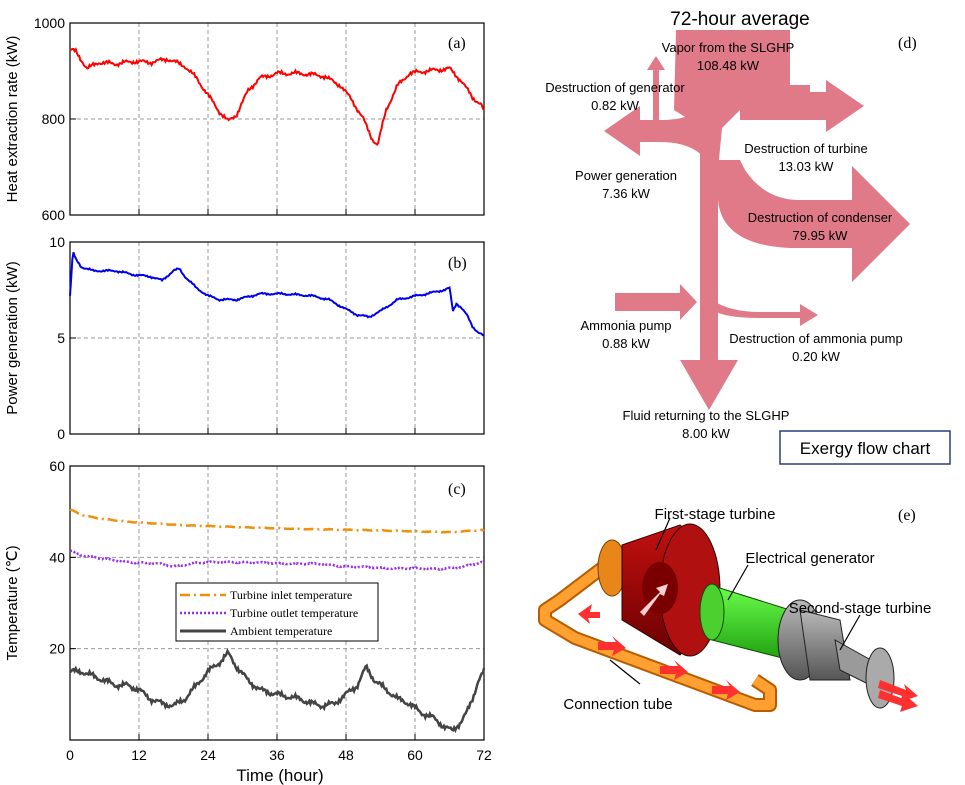 The height and width of the screenshot is (785, 965). Describe the element at coordinates (739, 19) in the screenshot. I see `sankey-title: 72-hour average` at that location.